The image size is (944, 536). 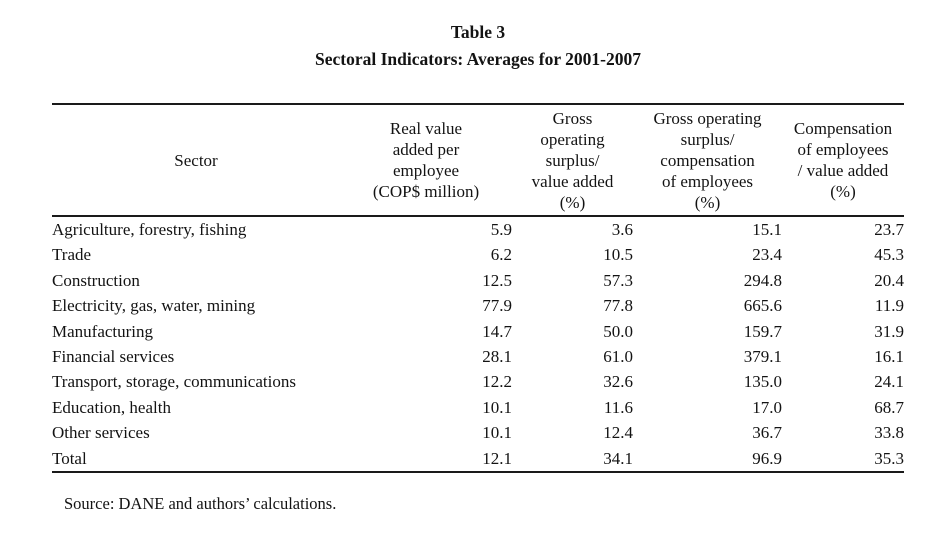 What do you see at coordinates (478, 407) in the screenshot?
I see `table-row: Education, health 10.1 11.6 17.0 68.7` at bounding box center [478, 407].